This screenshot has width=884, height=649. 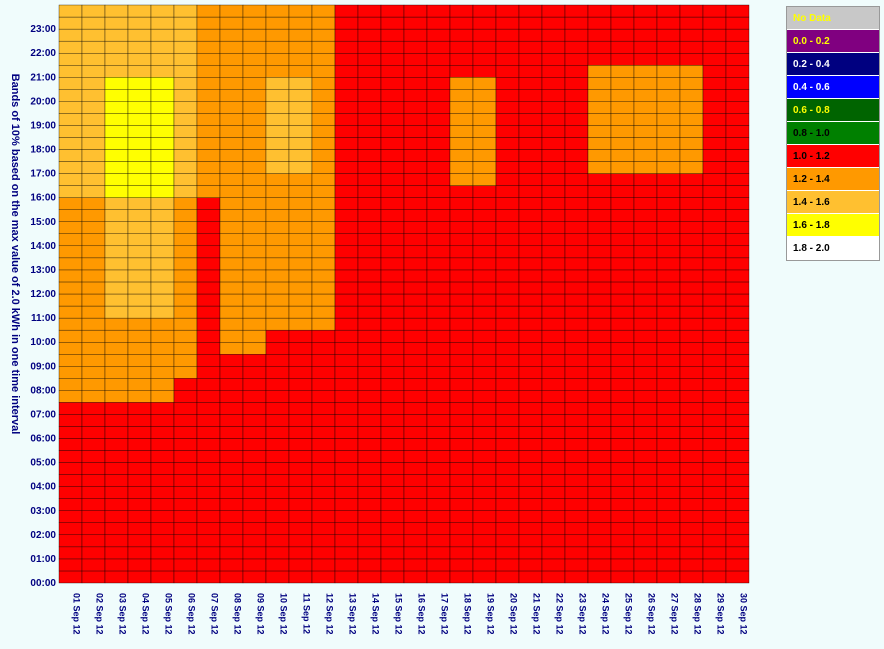 What do you see at coordinates (43, 77) in the screenshot?
I see `y-tick-label: 21:00` at bounding box center [43, 77].